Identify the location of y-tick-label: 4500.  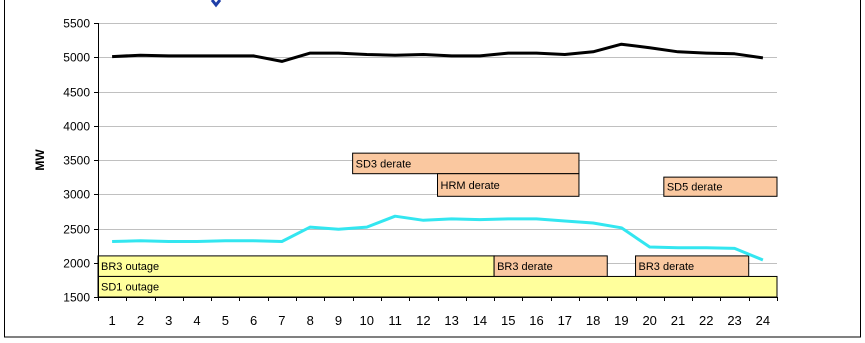
(76, 93).